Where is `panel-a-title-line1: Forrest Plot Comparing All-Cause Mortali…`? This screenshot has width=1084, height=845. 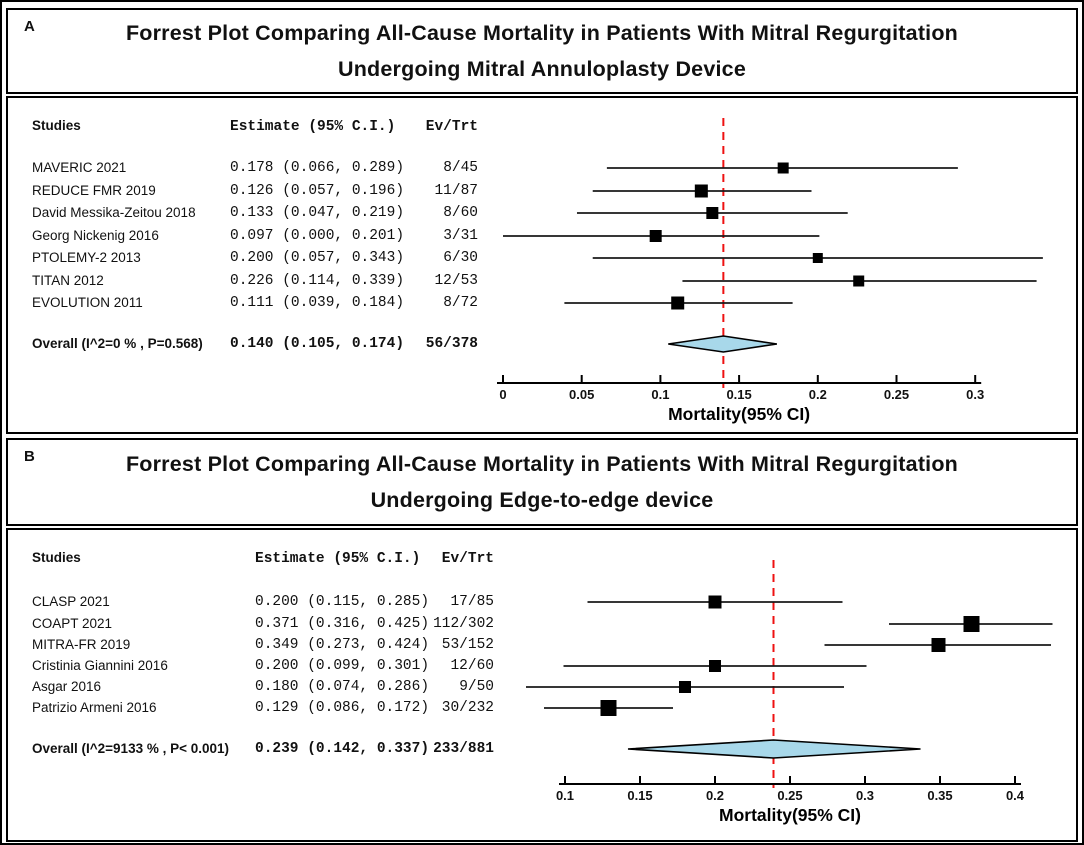 panel-a-title-line1: Forrest Plot Comparing All-Cause Mortali… is located at coordinates (542, 32).